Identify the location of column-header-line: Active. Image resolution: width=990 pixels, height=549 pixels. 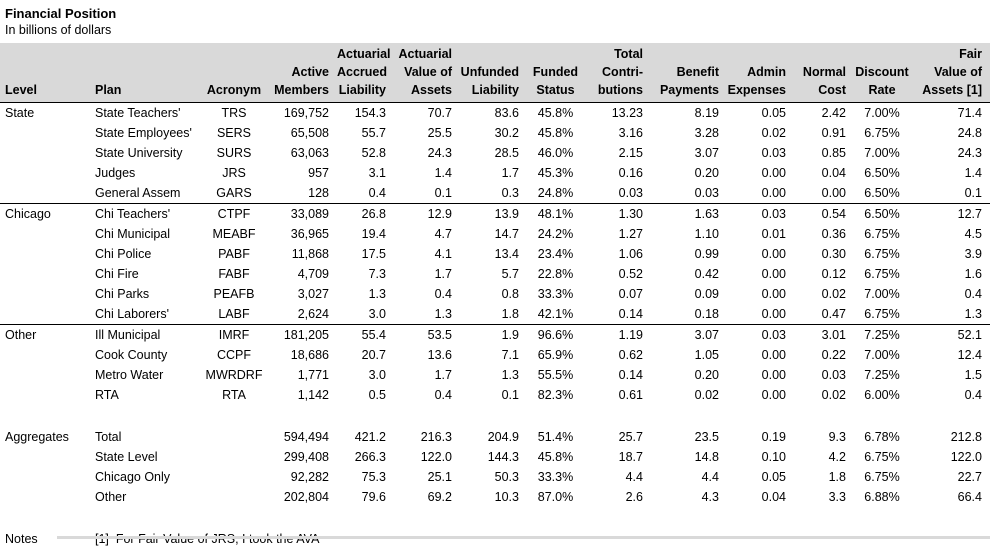
(298, 72).